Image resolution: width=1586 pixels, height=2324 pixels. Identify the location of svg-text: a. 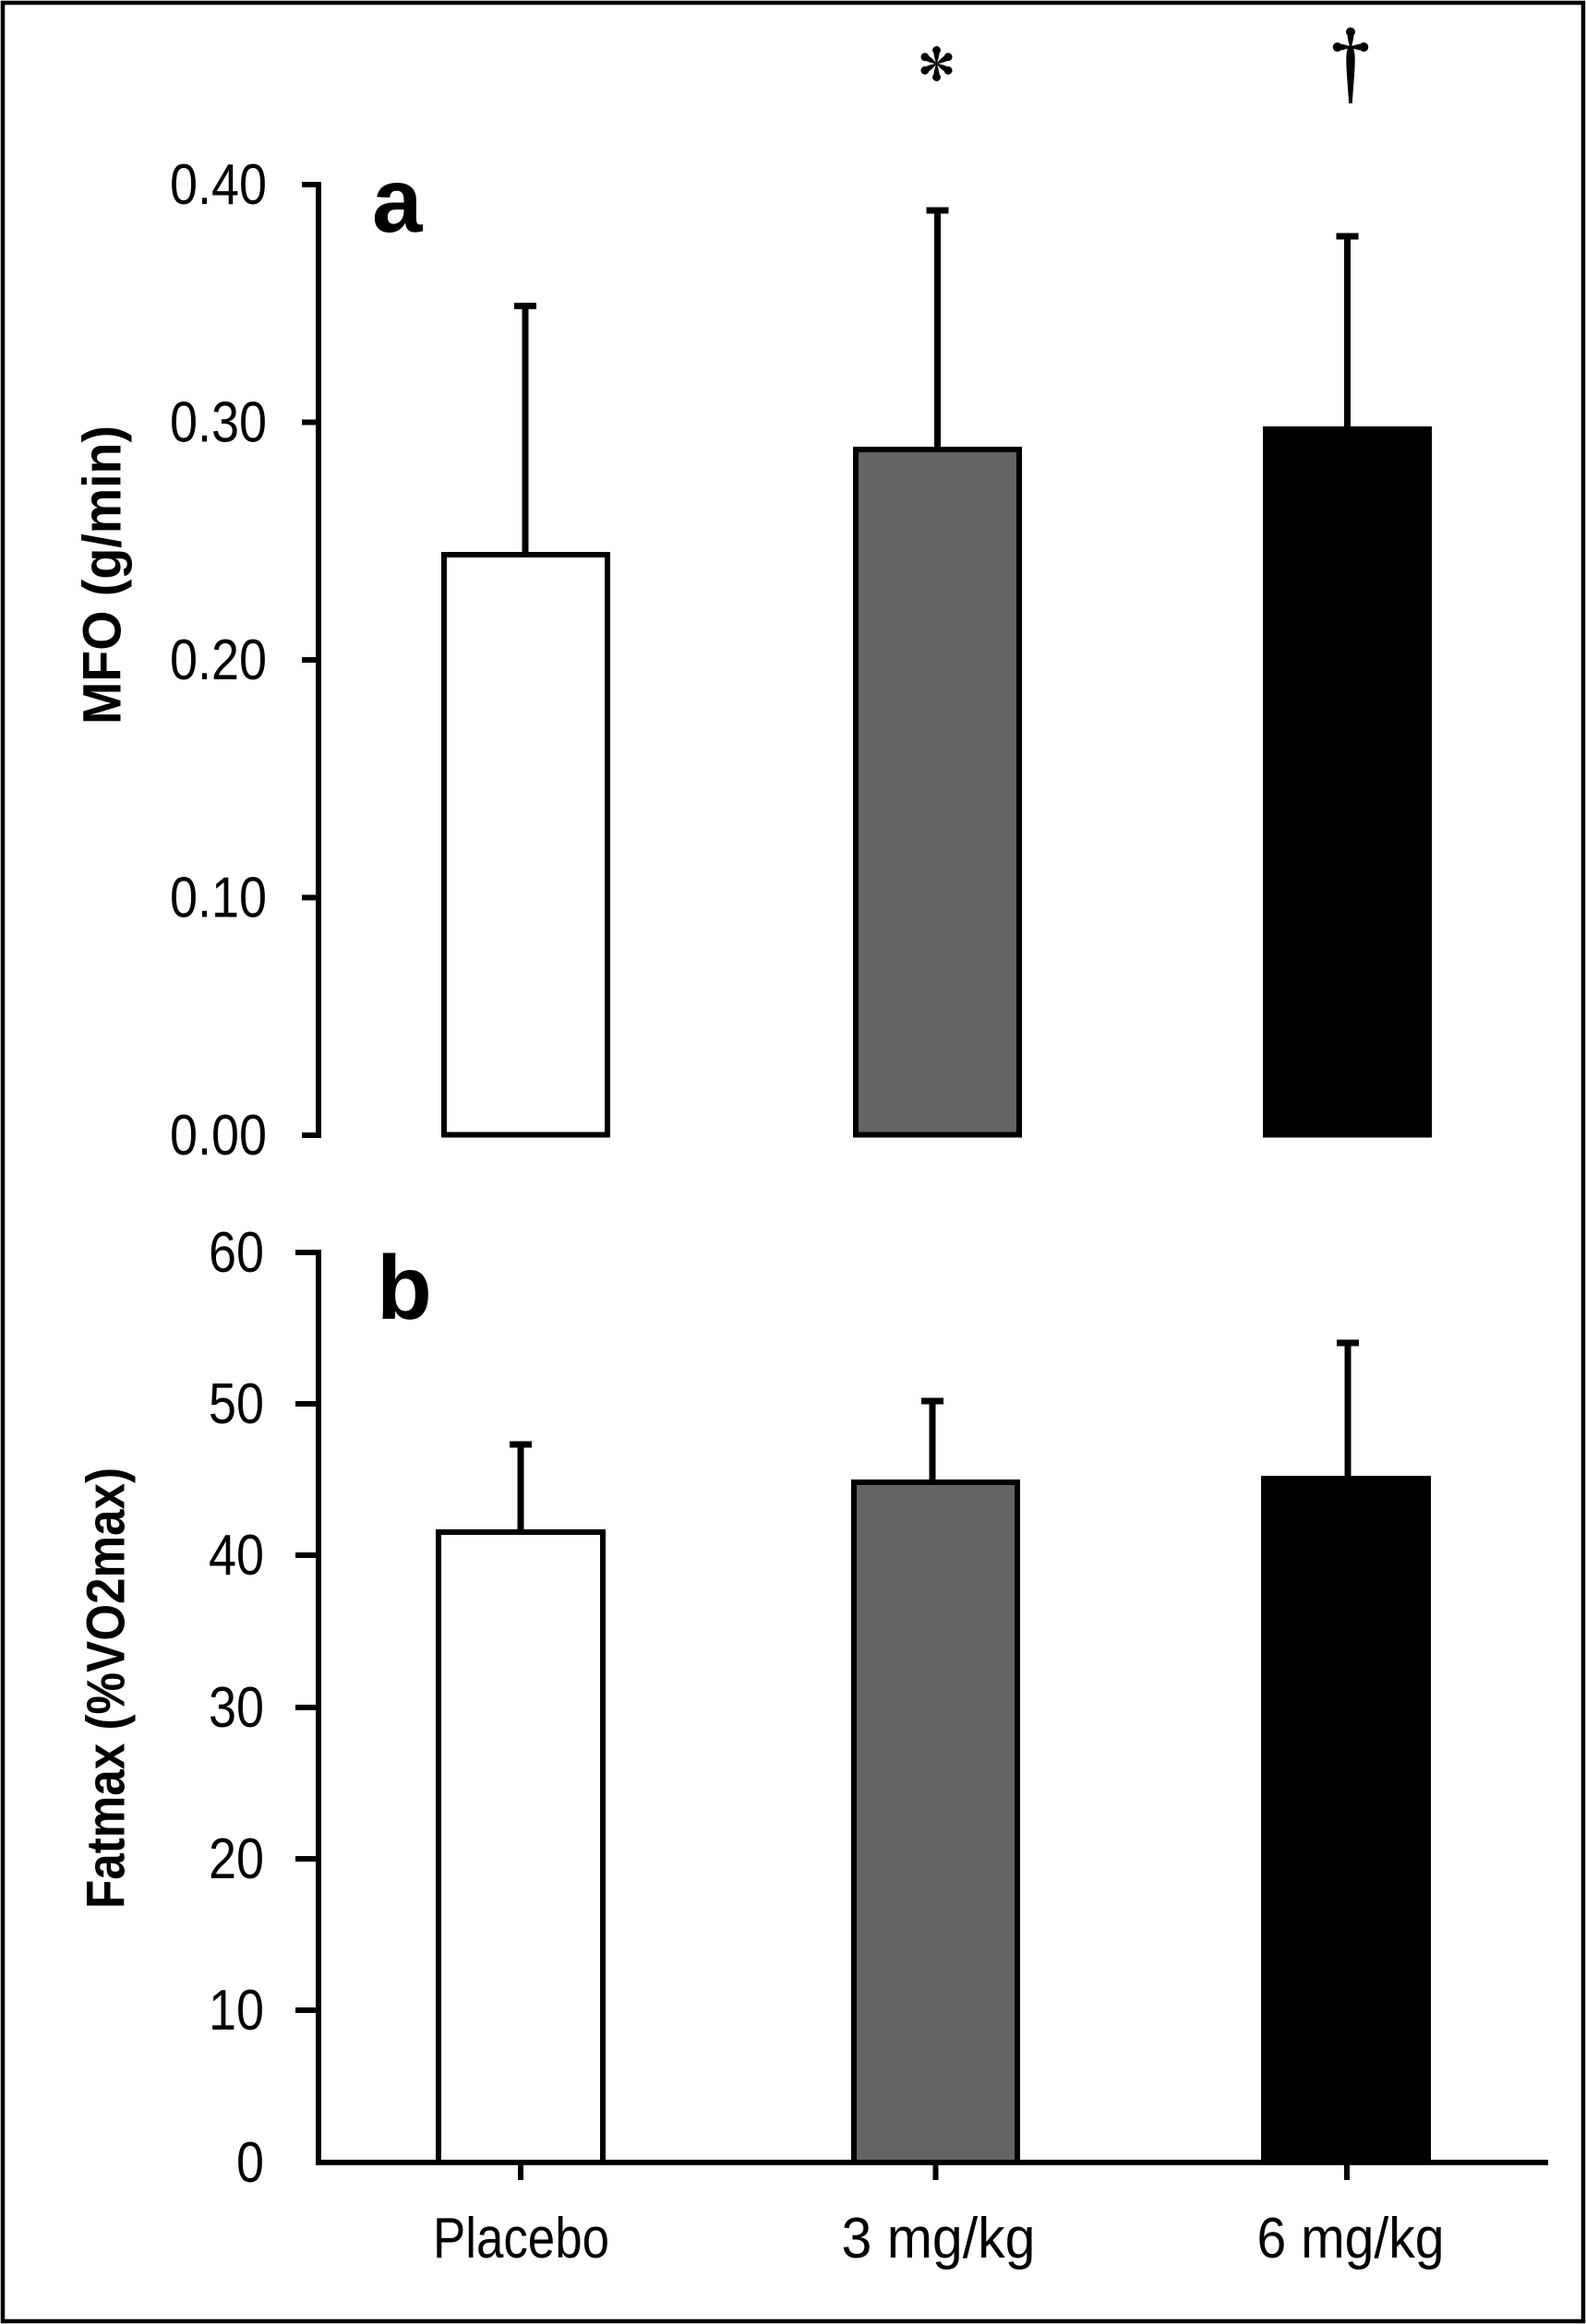
(398, 200).